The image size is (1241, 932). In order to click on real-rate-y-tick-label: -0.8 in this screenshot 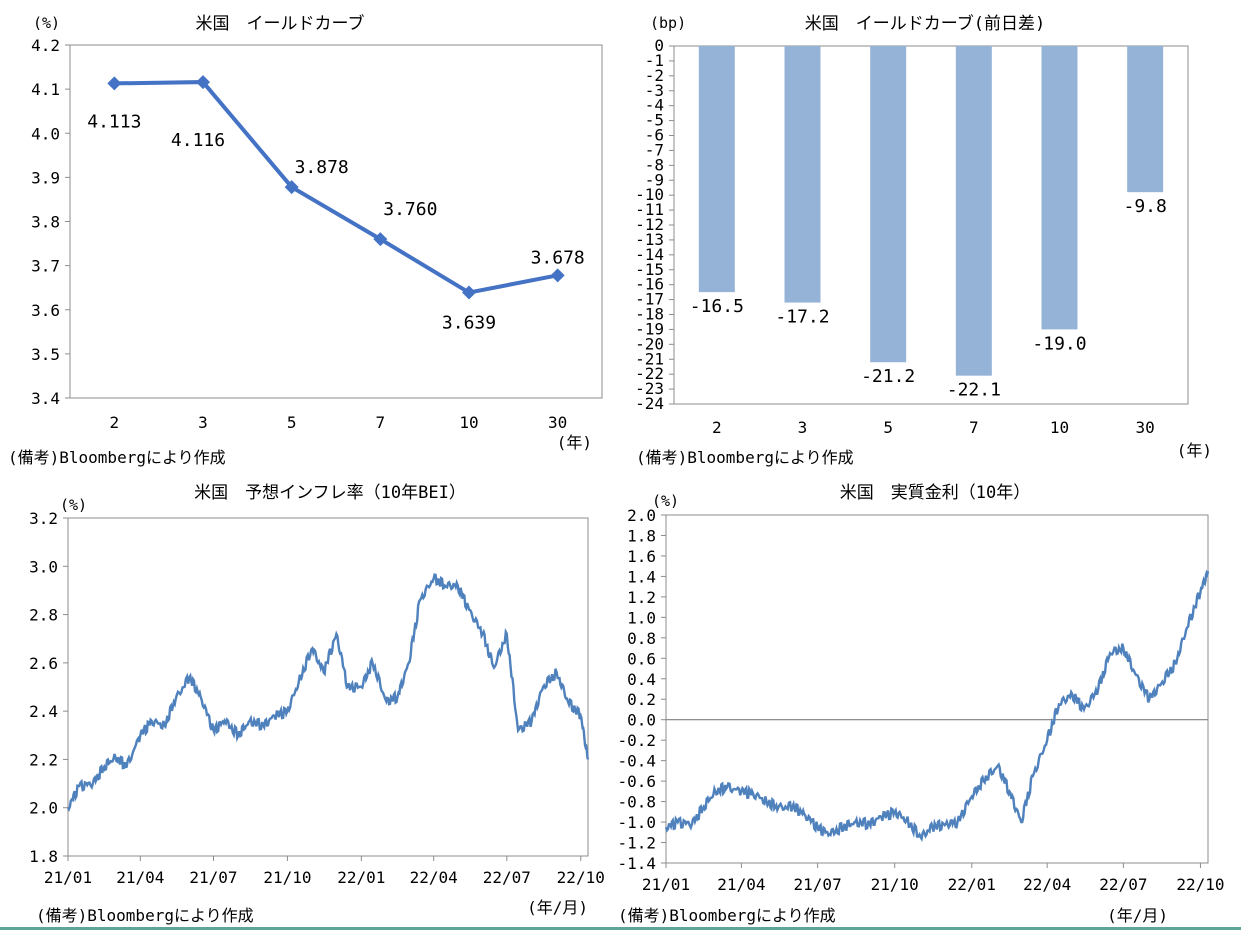, I will do `click(636, 802)`.